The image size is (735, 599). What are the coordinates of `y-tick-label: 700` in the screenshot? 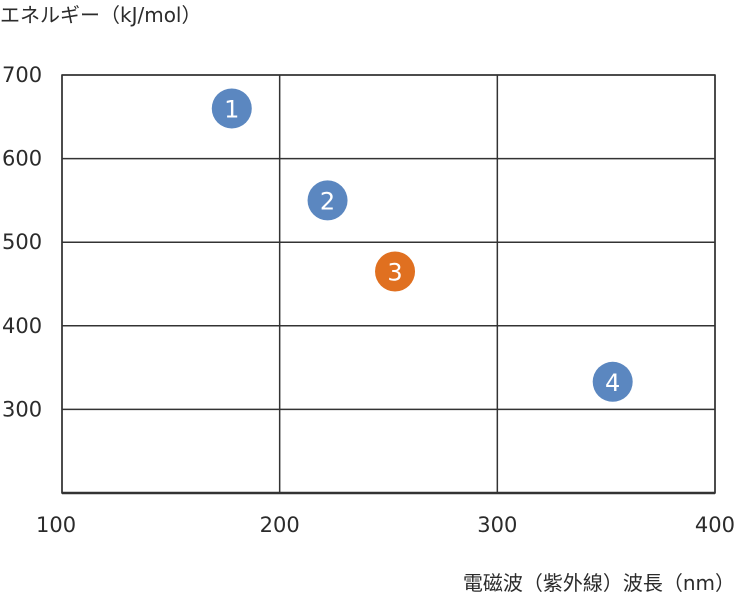 It's located at (22, 75).